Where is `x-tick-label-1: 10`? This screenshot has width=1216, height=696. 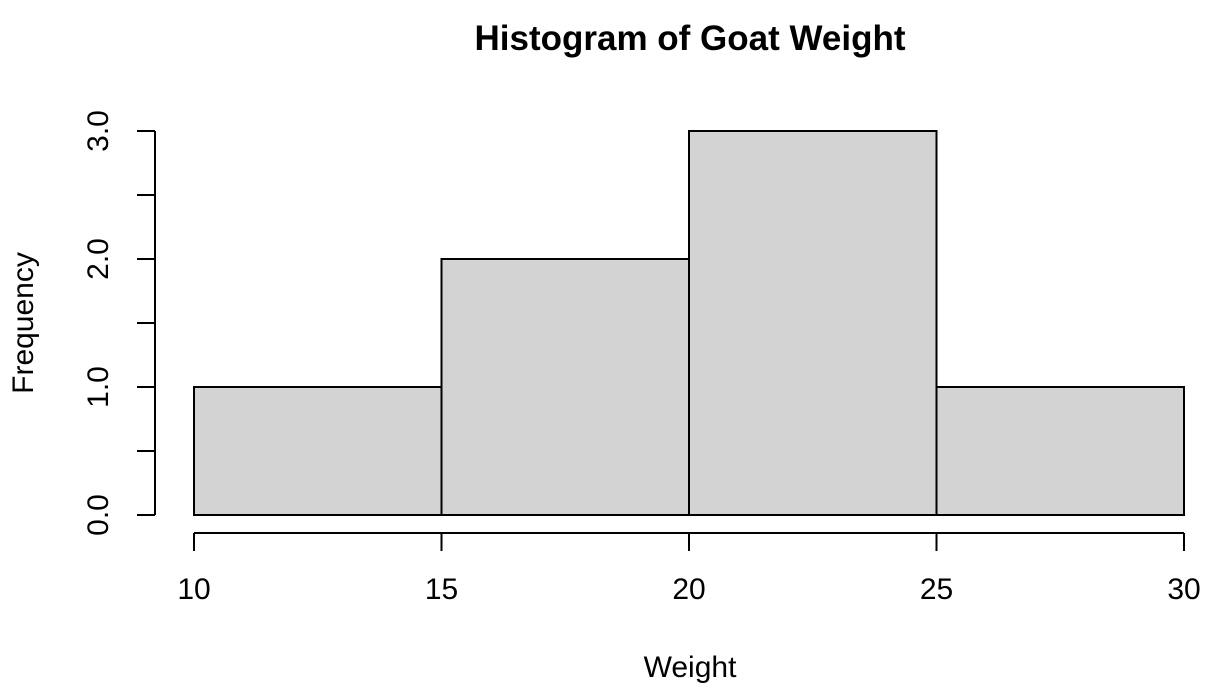
x-tick-label-1: 10 is located at coordinates (193, 589).